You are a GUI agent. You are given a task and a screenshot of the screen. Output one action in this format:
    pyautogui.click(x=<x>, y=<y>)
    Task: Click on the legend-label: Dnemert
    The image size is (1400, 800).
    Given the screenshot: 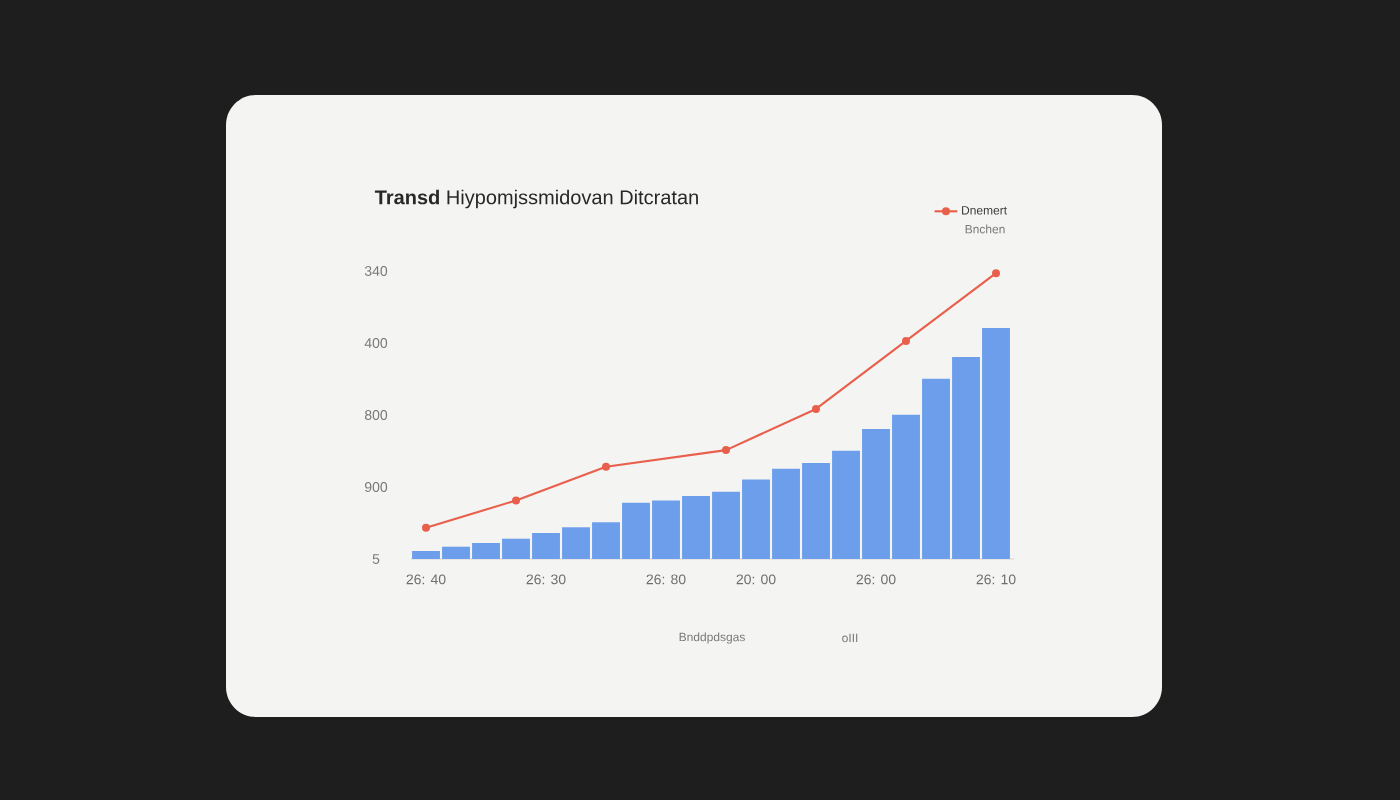 What is the action you would take?
    pyautogui.click(x=984, y=210)
    